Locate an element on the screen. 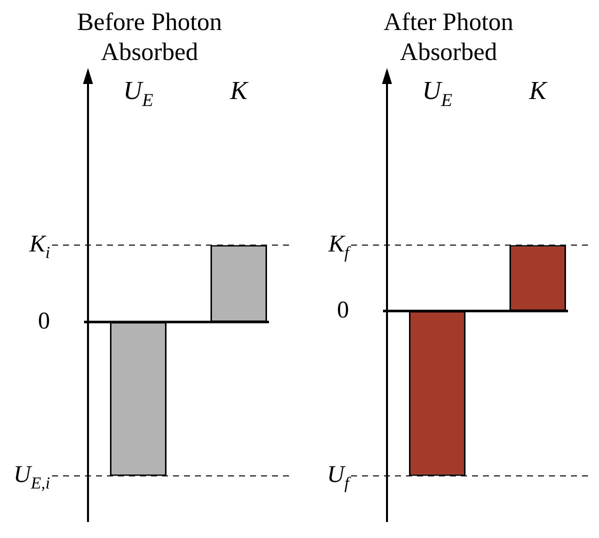  chart-title: After Photon Absorbed is located at coordinates (448, 38).